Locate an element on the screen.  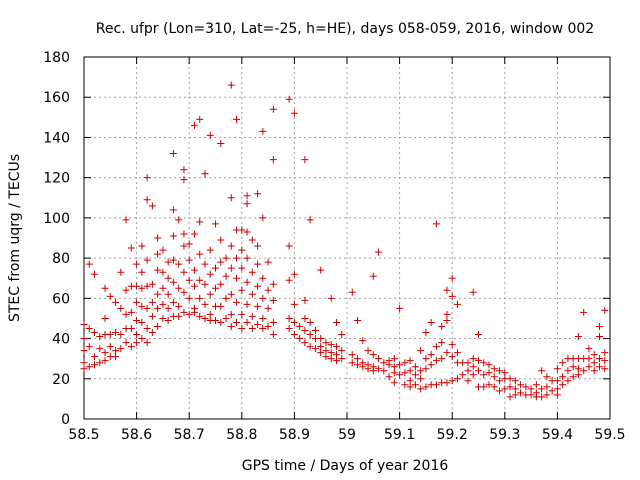
y-tick-label: 60 is located at coordinates (61, 299).